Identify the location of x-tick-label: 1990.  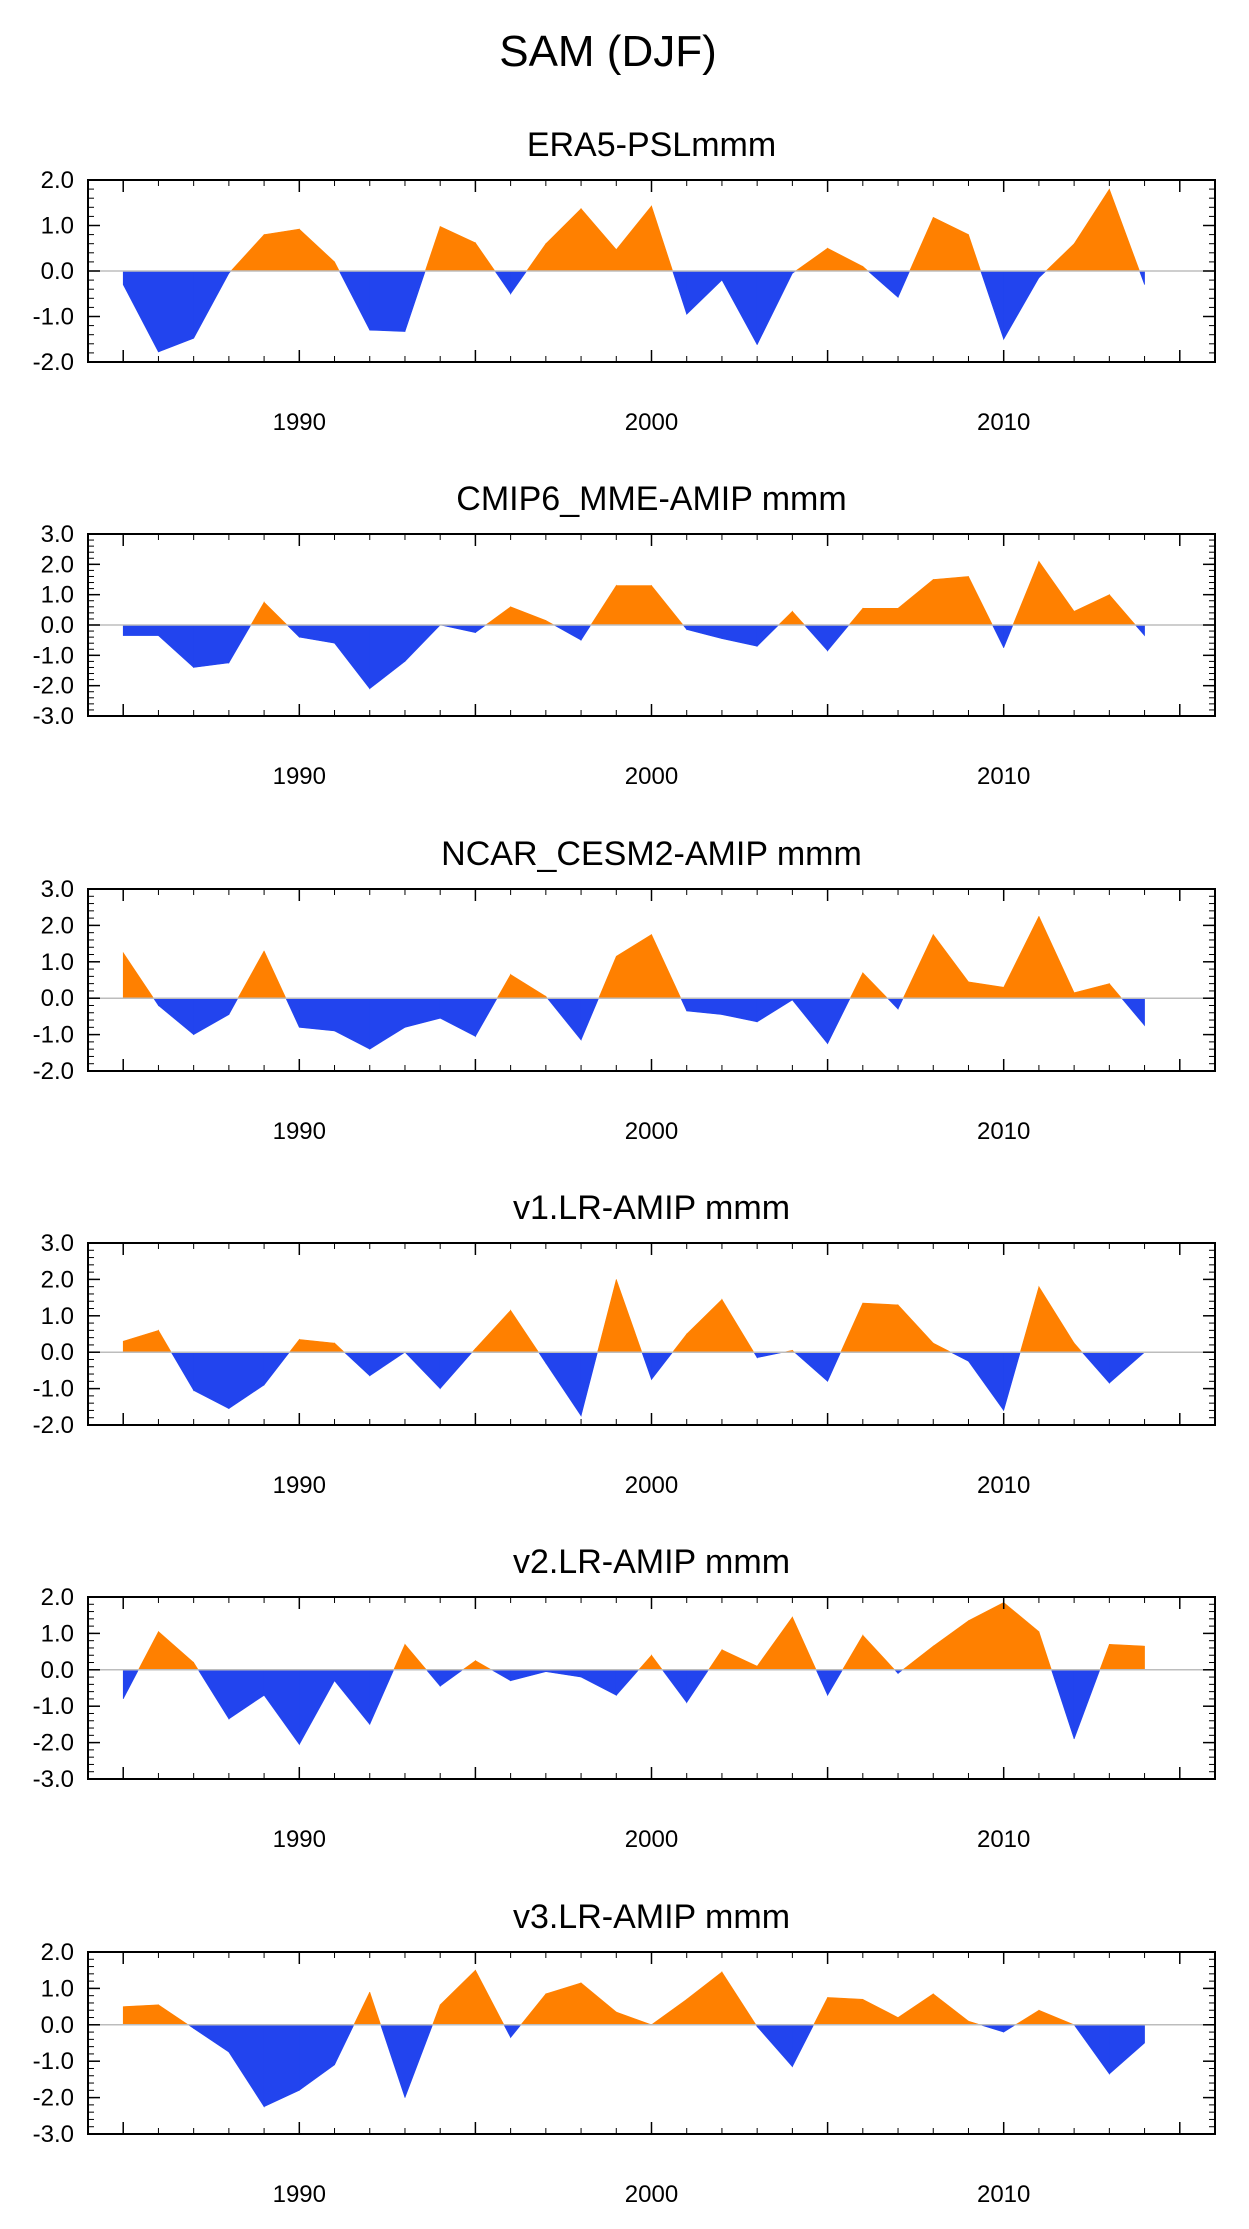
(299, 1131).